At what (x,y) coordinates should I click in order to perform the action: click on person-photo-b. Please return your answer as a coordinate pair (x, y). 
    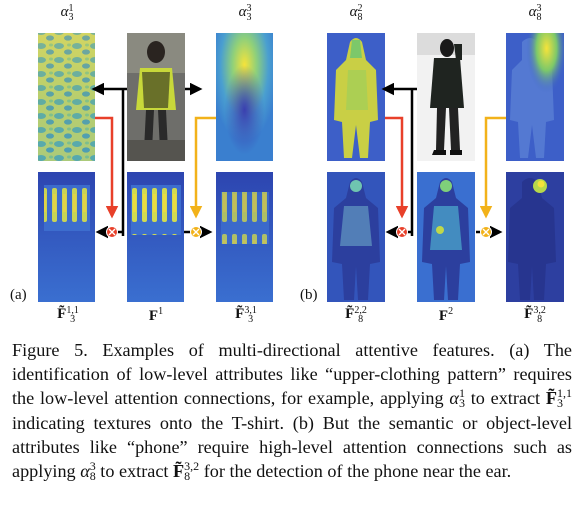
    Looking at the image, I should click on (446, 97).